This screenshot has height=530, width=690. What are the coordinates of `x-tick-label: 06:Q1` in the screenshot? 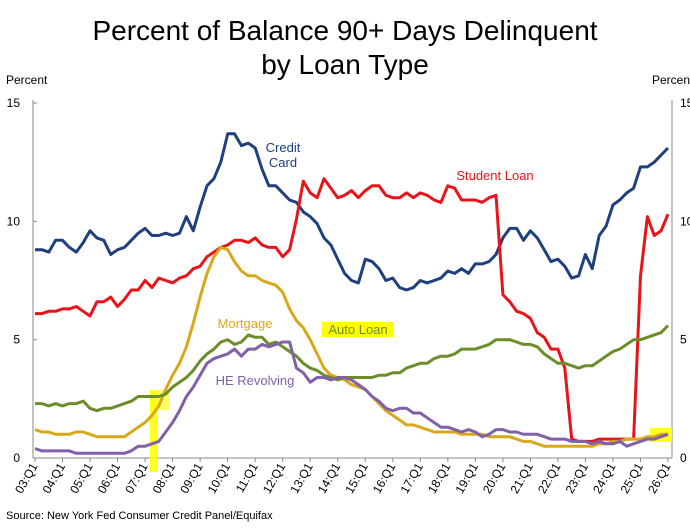 It's located at (109, 478).